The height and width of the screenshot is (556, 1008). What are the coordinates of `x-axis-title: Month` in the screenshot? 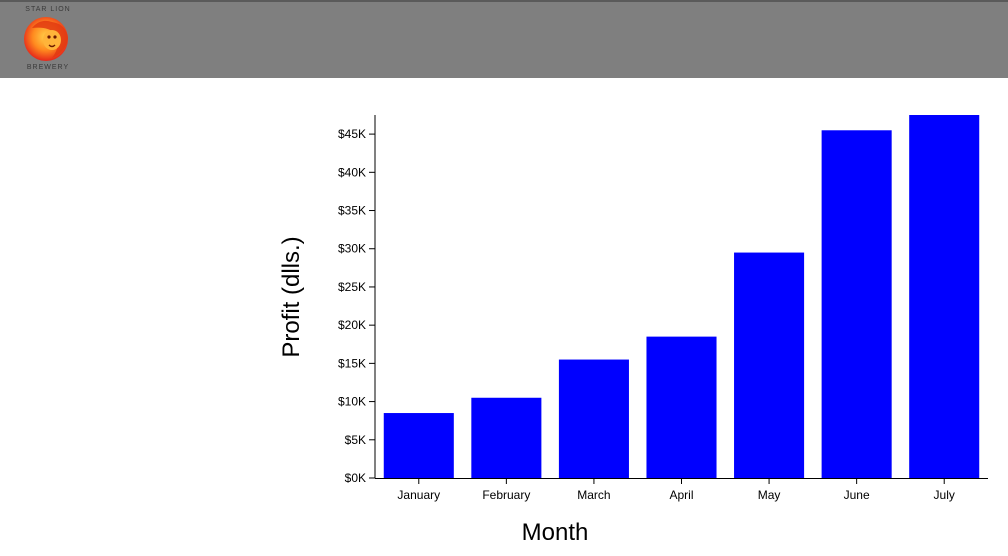 It's located at (555, 532).